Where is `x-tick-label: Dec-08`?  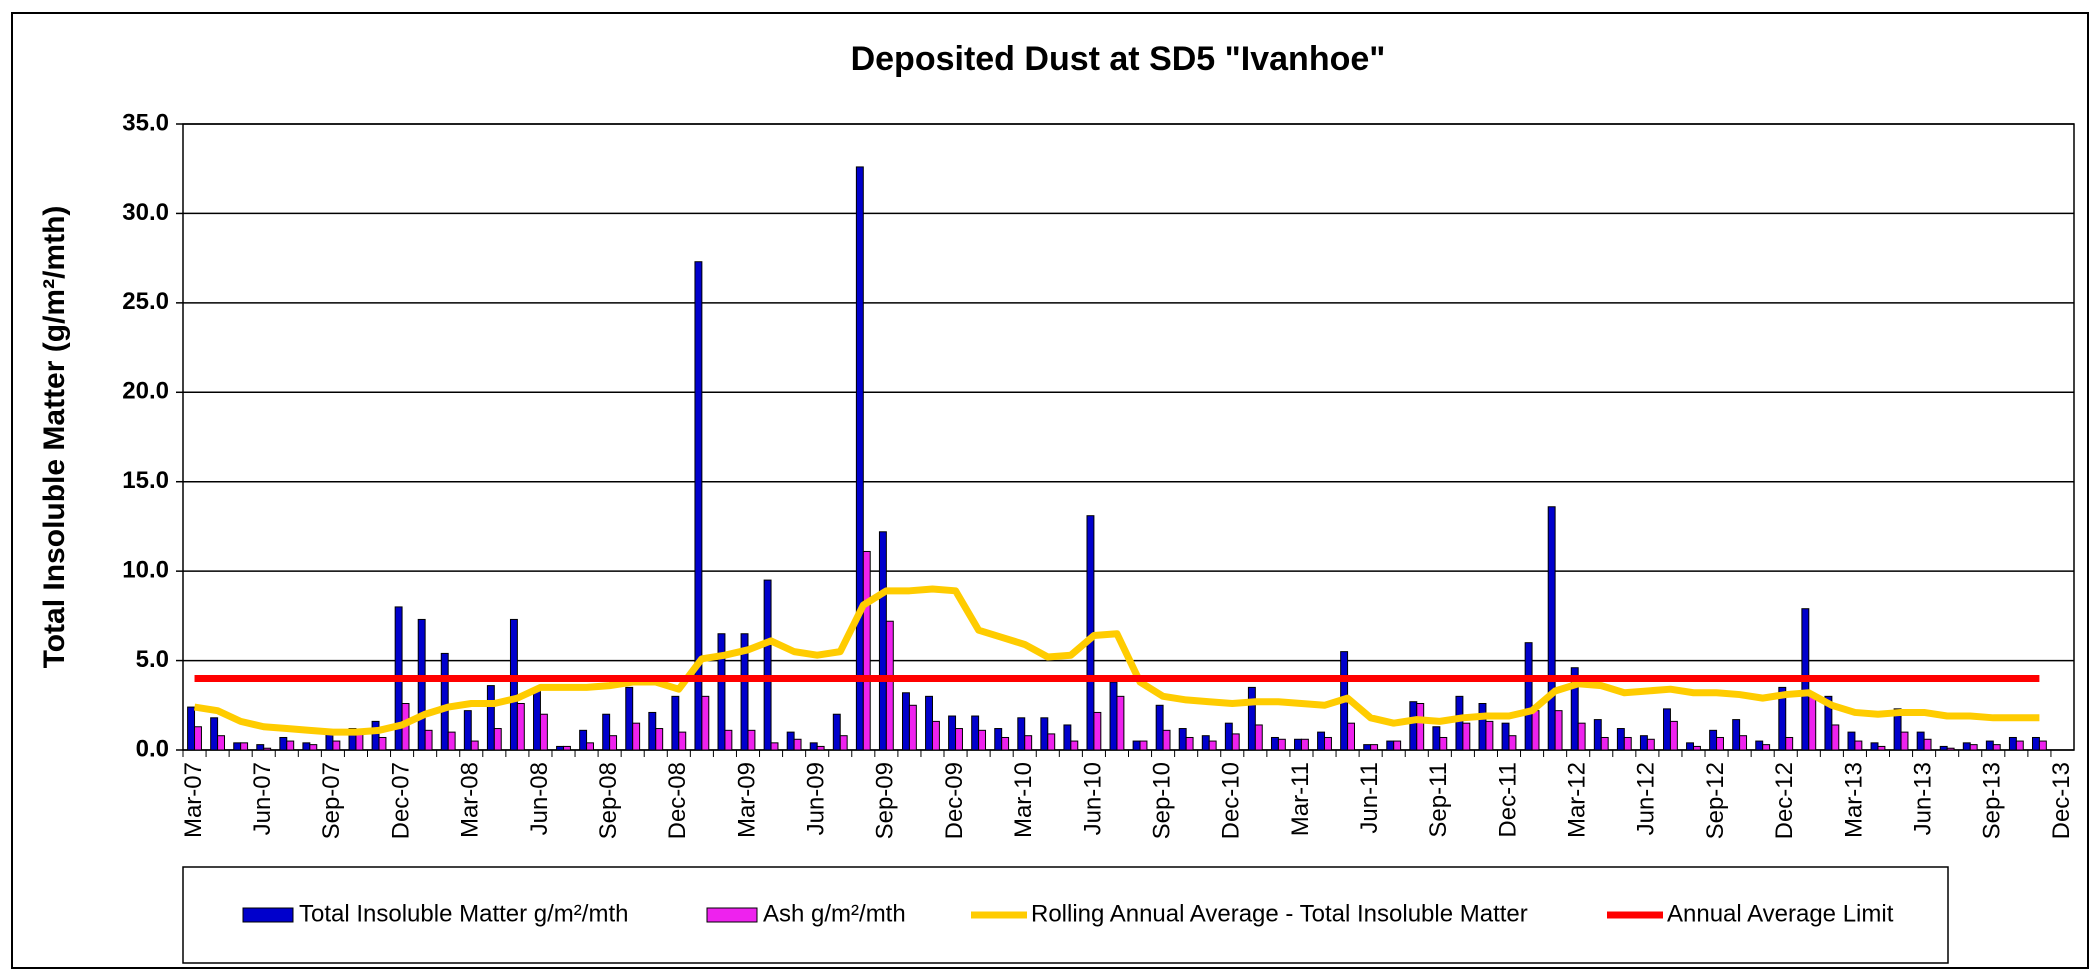 x-tick-label: Dec-08 is located at coordinates (677, 800).